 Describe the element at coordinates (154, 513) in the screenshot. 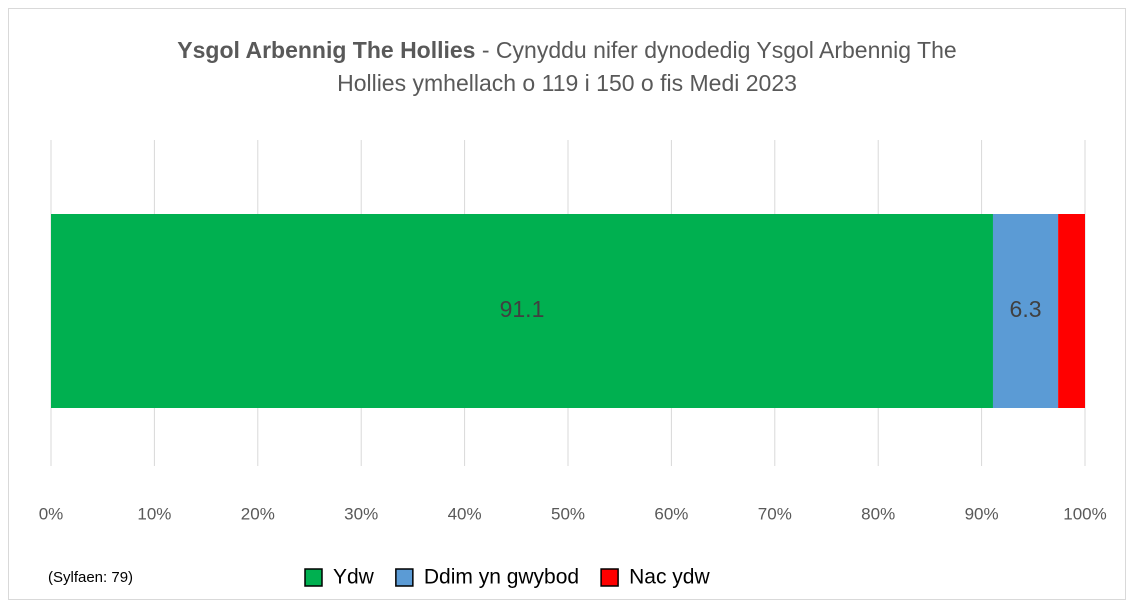

I see `x-tick-label: 10%` at that location.